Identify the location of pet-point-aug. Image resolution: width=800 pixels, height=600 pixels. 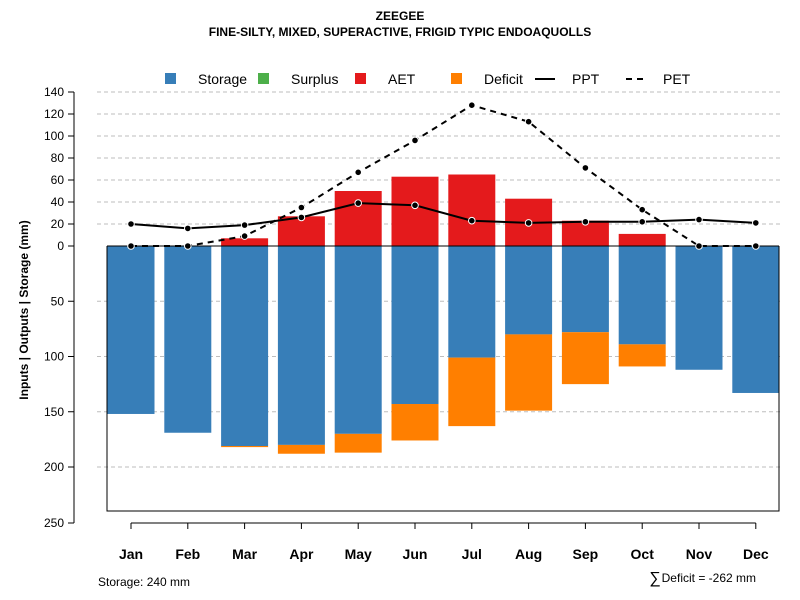
(528, 121).